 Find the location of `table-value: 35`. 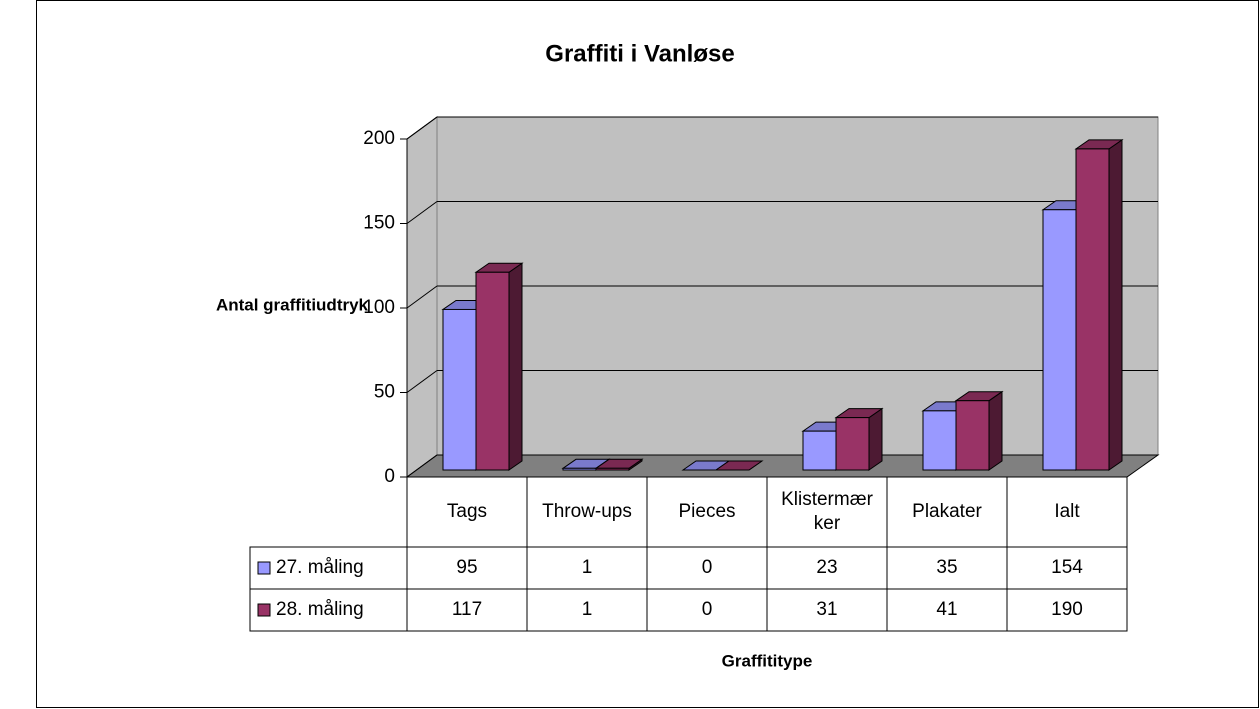

table-value: 35 is located at coordinates (946, 567).